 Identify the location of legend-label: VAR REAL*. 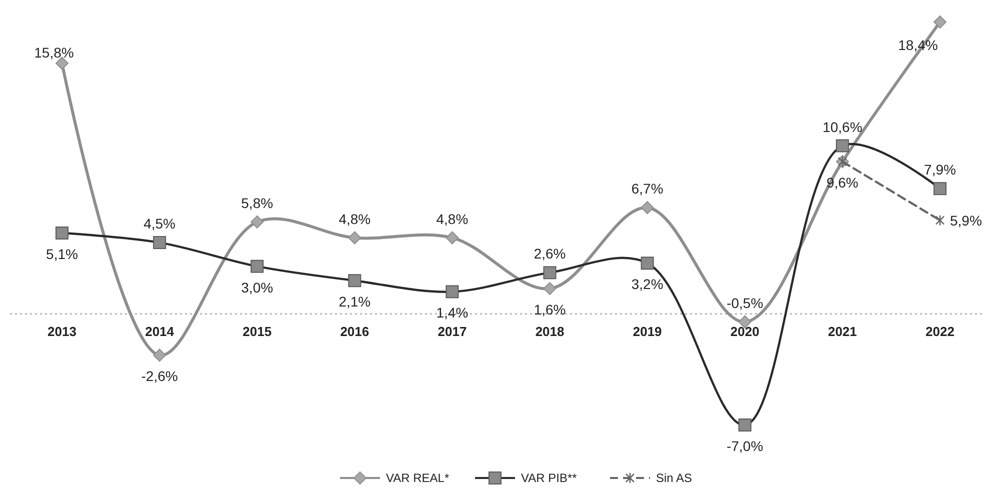
(418, 478).